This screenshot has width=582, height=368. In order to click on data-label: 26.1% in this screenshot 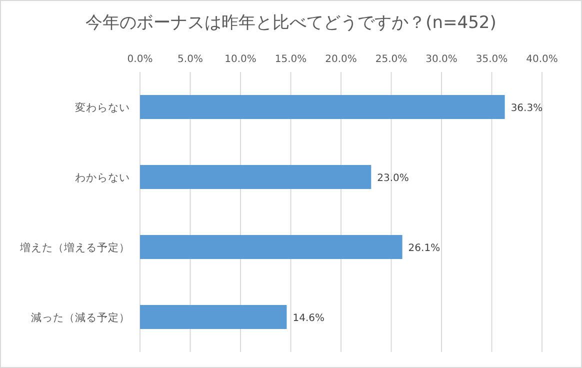, I will do `click(424, 248)`.